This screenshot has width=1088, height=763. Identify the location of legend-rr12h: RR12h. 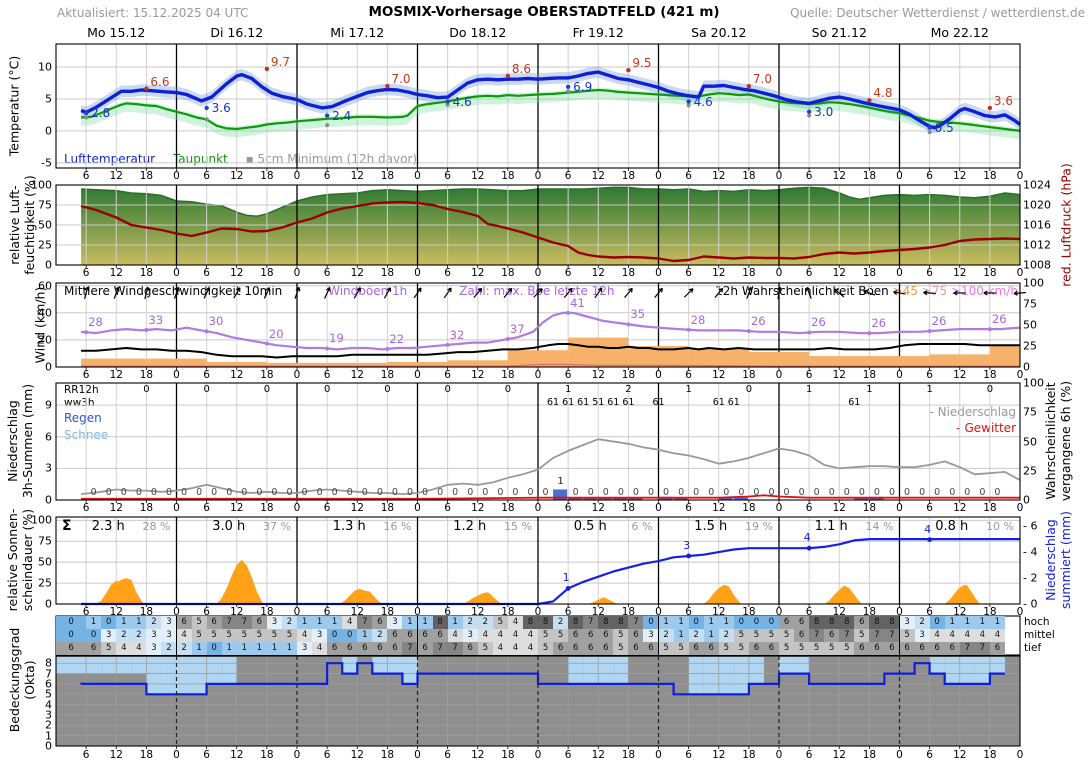
(81, 390).